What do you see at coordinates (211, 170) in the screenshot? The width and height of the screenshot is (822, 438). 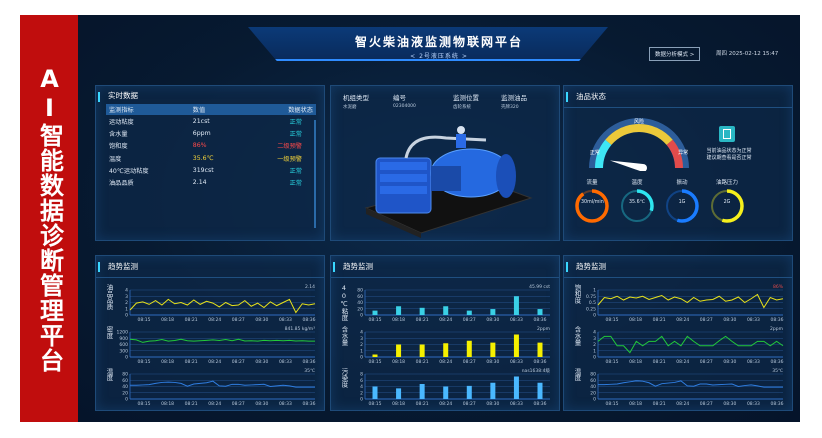 I see `table-row: 40℃运动粘度 319cst 正常` at bounding box center [211, 170].